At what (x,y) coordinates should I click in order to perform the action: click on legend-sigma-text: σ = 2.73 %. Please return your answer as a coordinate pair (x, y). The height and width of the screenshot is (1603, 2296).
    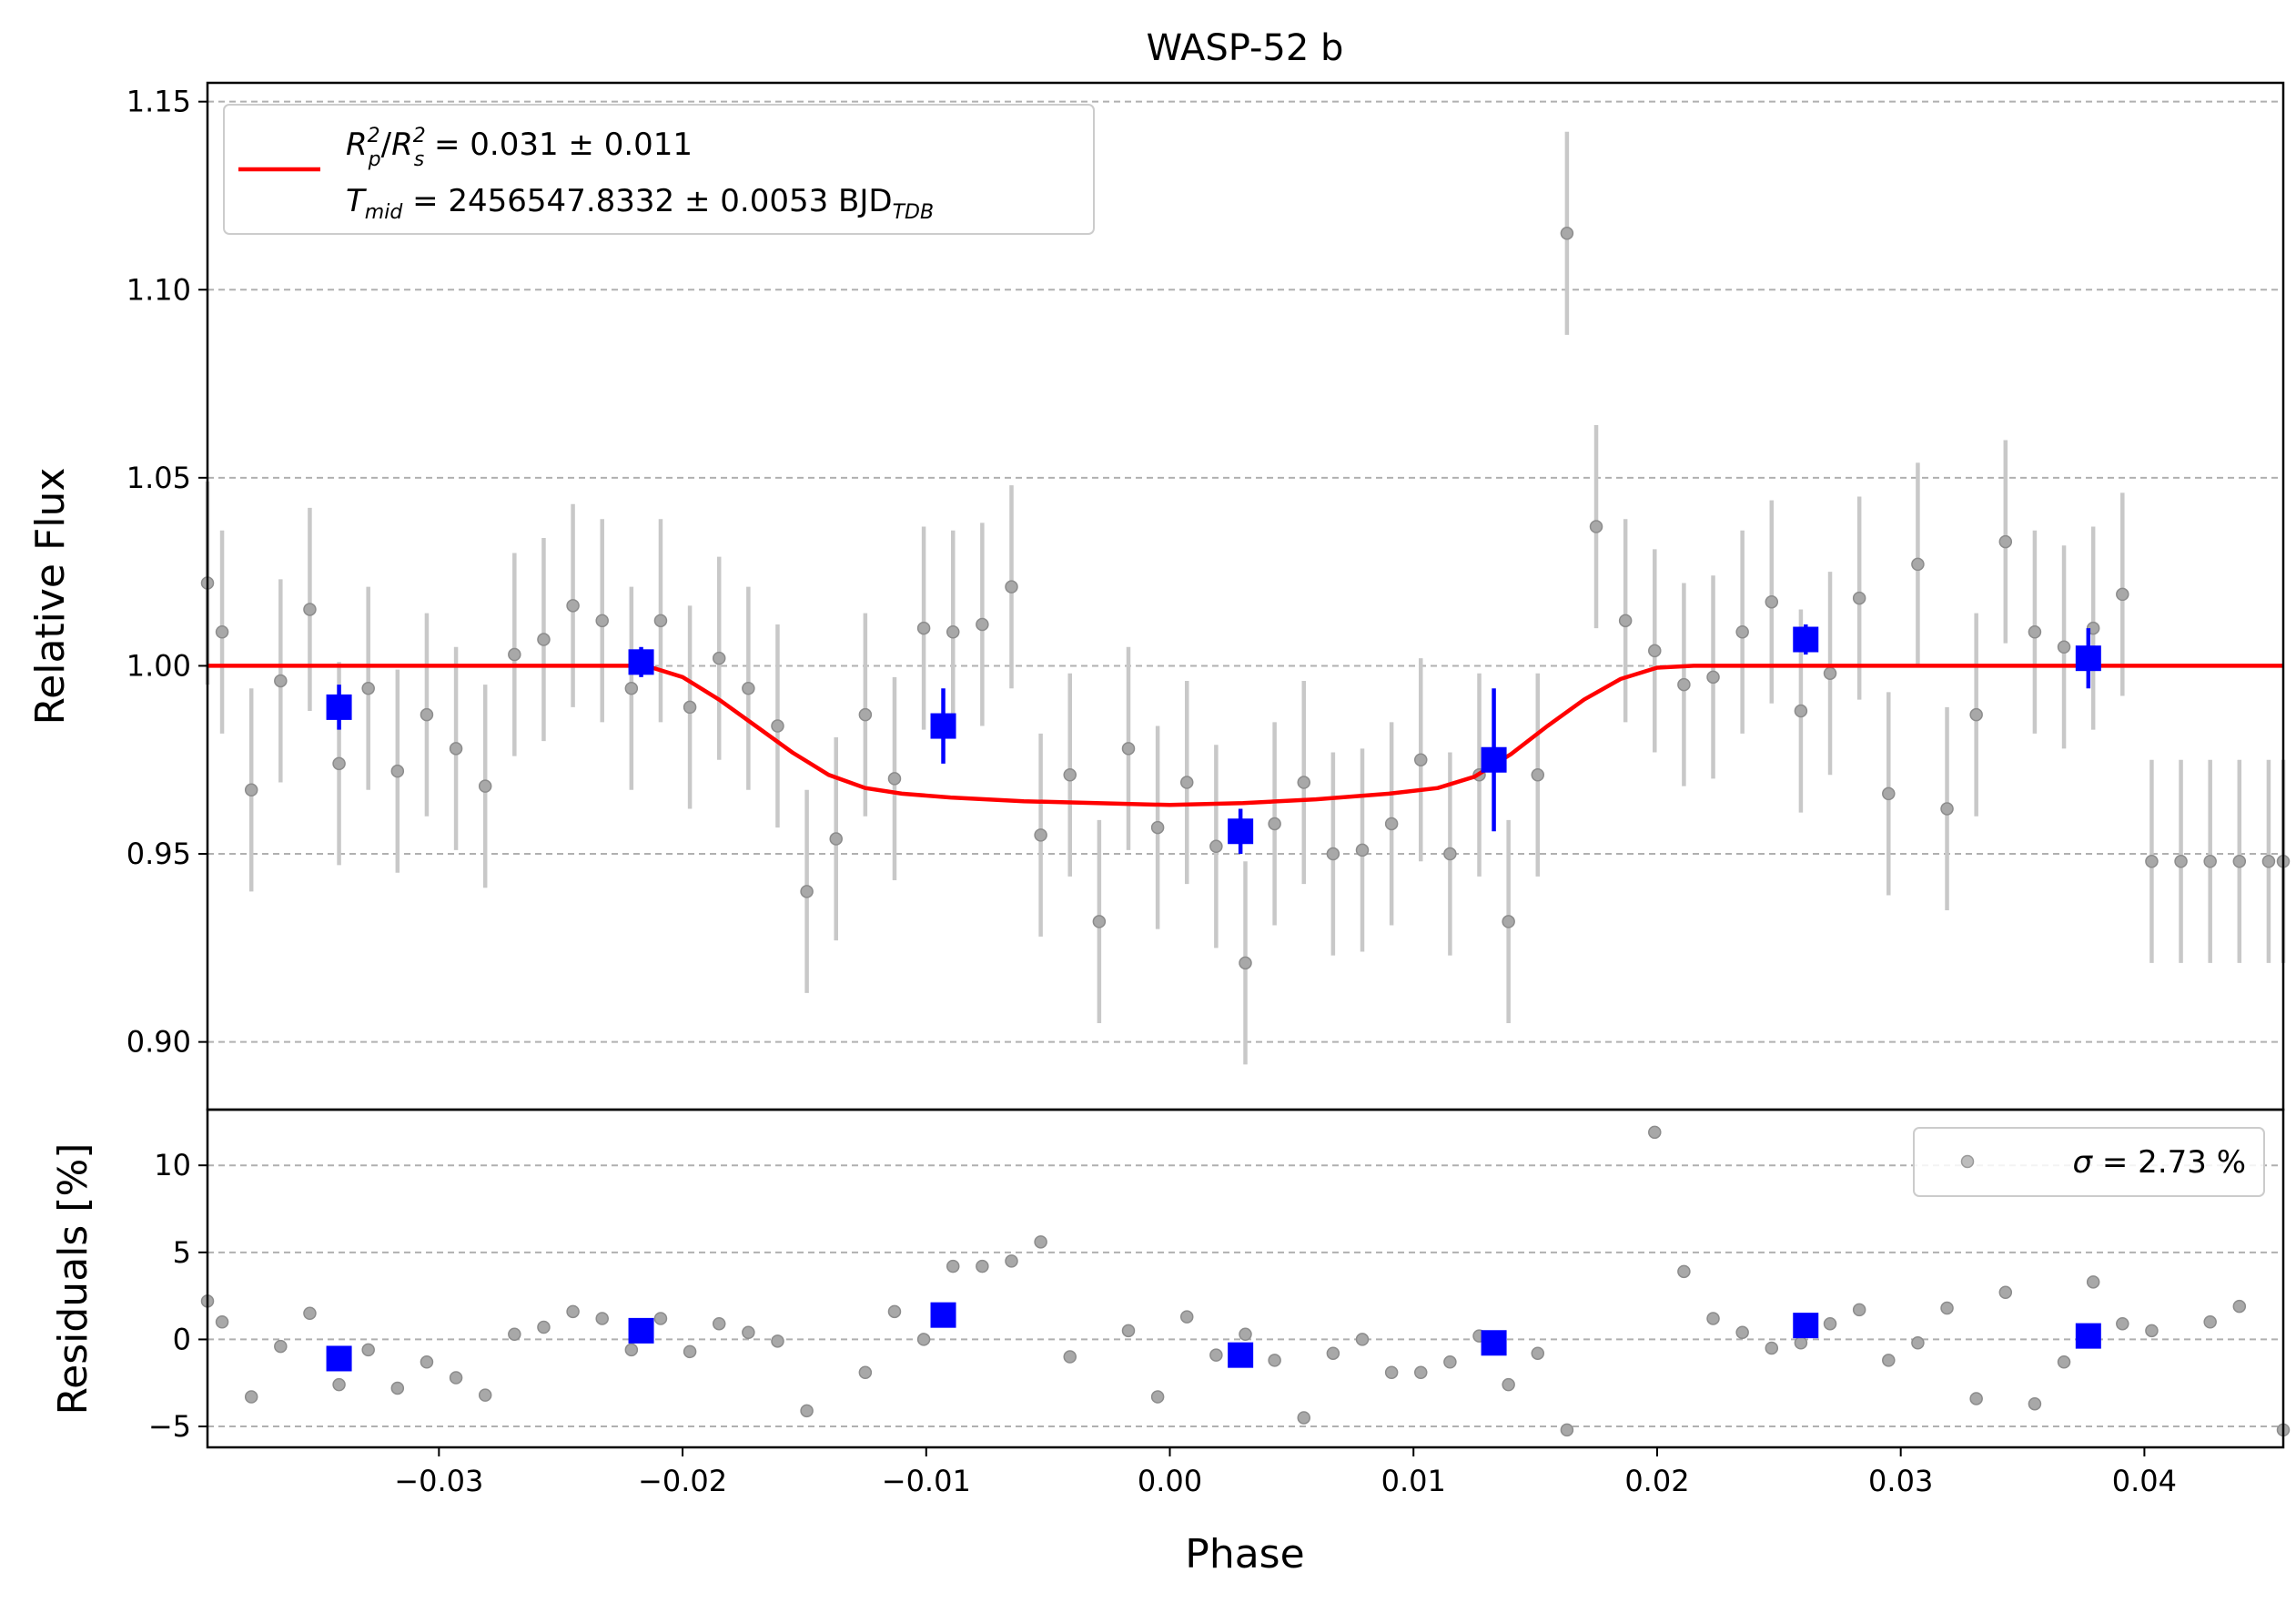
    Looking at the image, I should click on (2159, 1162).